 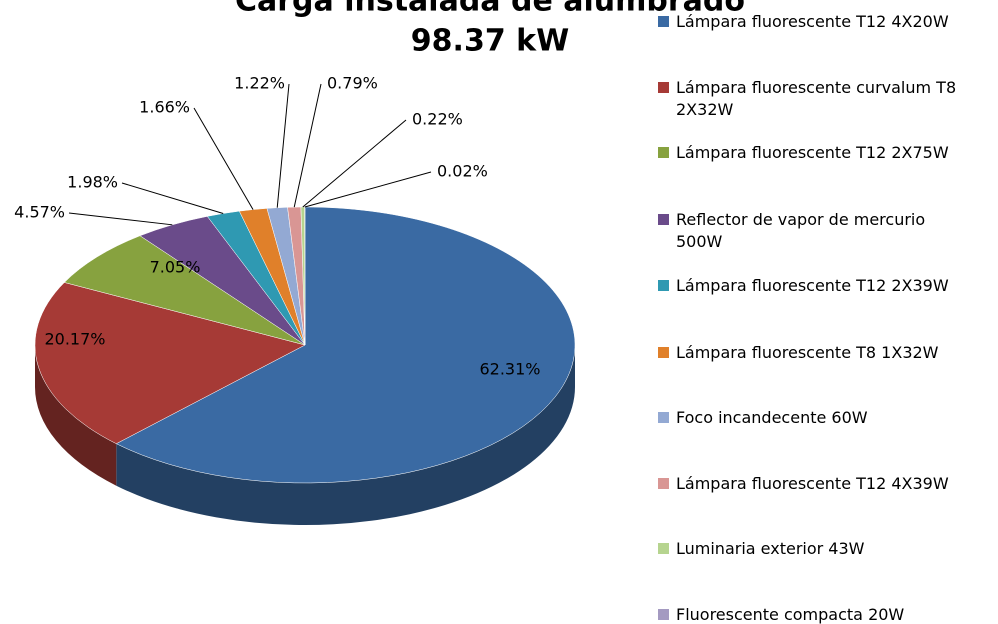 What do you see at coordinates (175, 267) in the screenshot?
I see `data-label: 7.05%` at bounding box center [175, 267].